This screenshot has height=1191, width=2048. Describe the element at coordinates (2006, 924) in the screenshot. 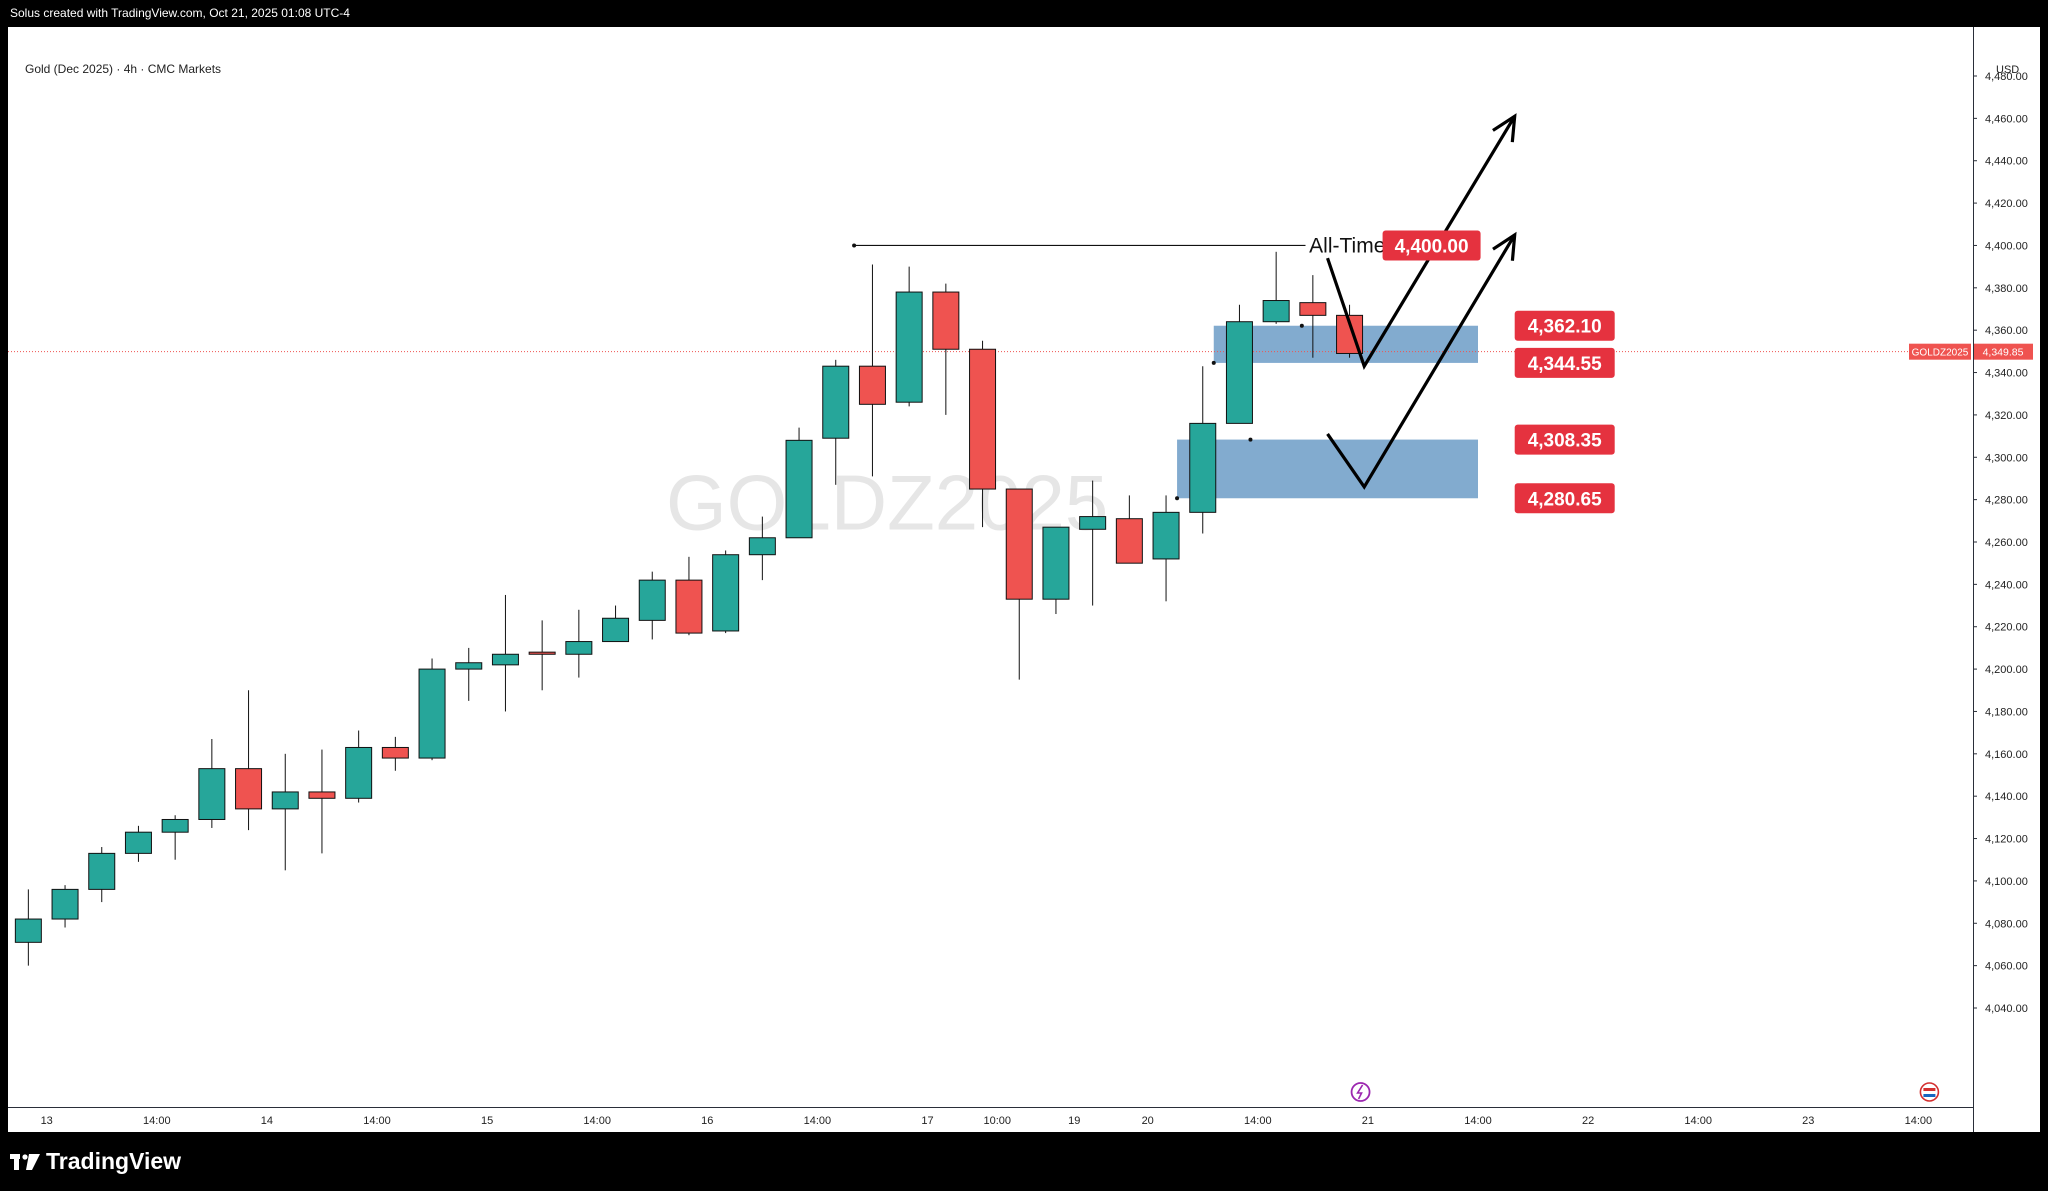

I see `price-tick-label: 4,080.00` at that location.